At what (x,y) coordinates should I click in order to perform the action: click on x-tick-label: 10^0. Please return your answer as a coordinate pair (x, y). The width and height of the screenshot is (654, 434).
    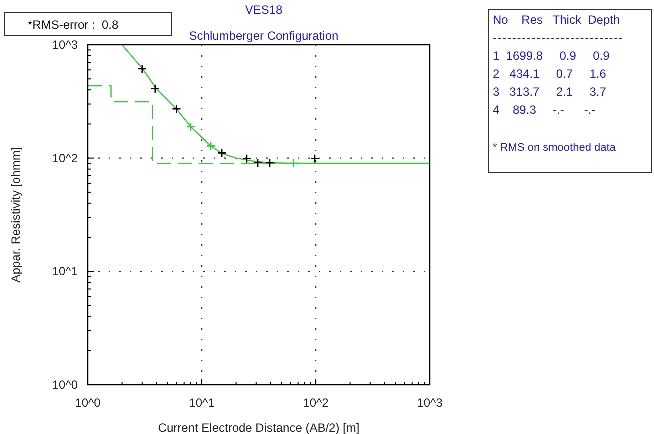
    Looking at the image, I should click on (88, 403).